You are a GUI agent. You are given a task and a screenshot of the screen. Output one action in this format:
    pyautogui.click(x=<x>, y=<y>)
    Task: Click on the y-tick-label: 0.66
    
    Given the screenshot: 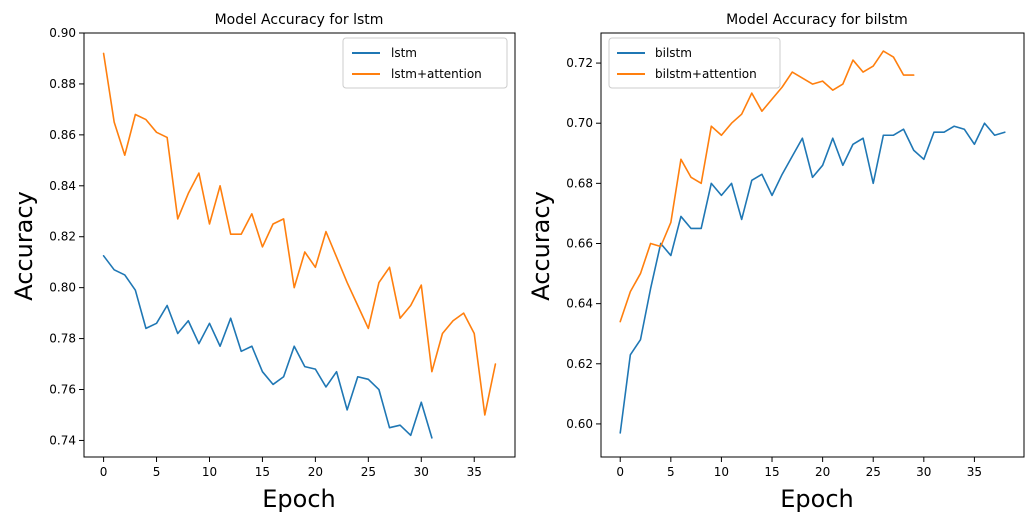 What is the action you would take?
    pyautogui.click(x=579, y=243)
    